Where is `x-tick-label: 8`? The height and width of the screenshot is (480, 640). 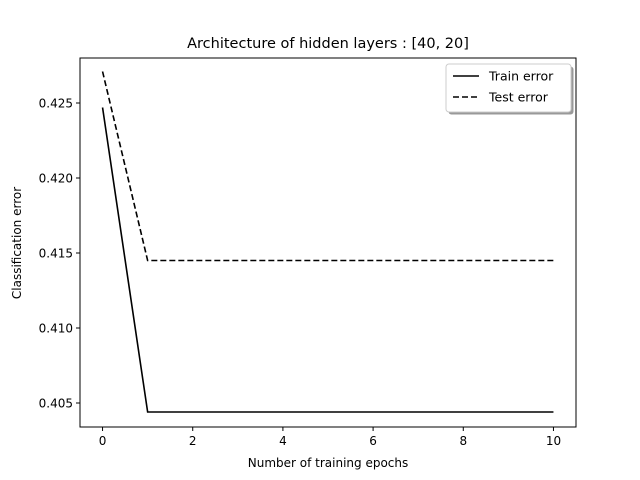 x-tick-label: 8 is located at coordinates (463, 441).